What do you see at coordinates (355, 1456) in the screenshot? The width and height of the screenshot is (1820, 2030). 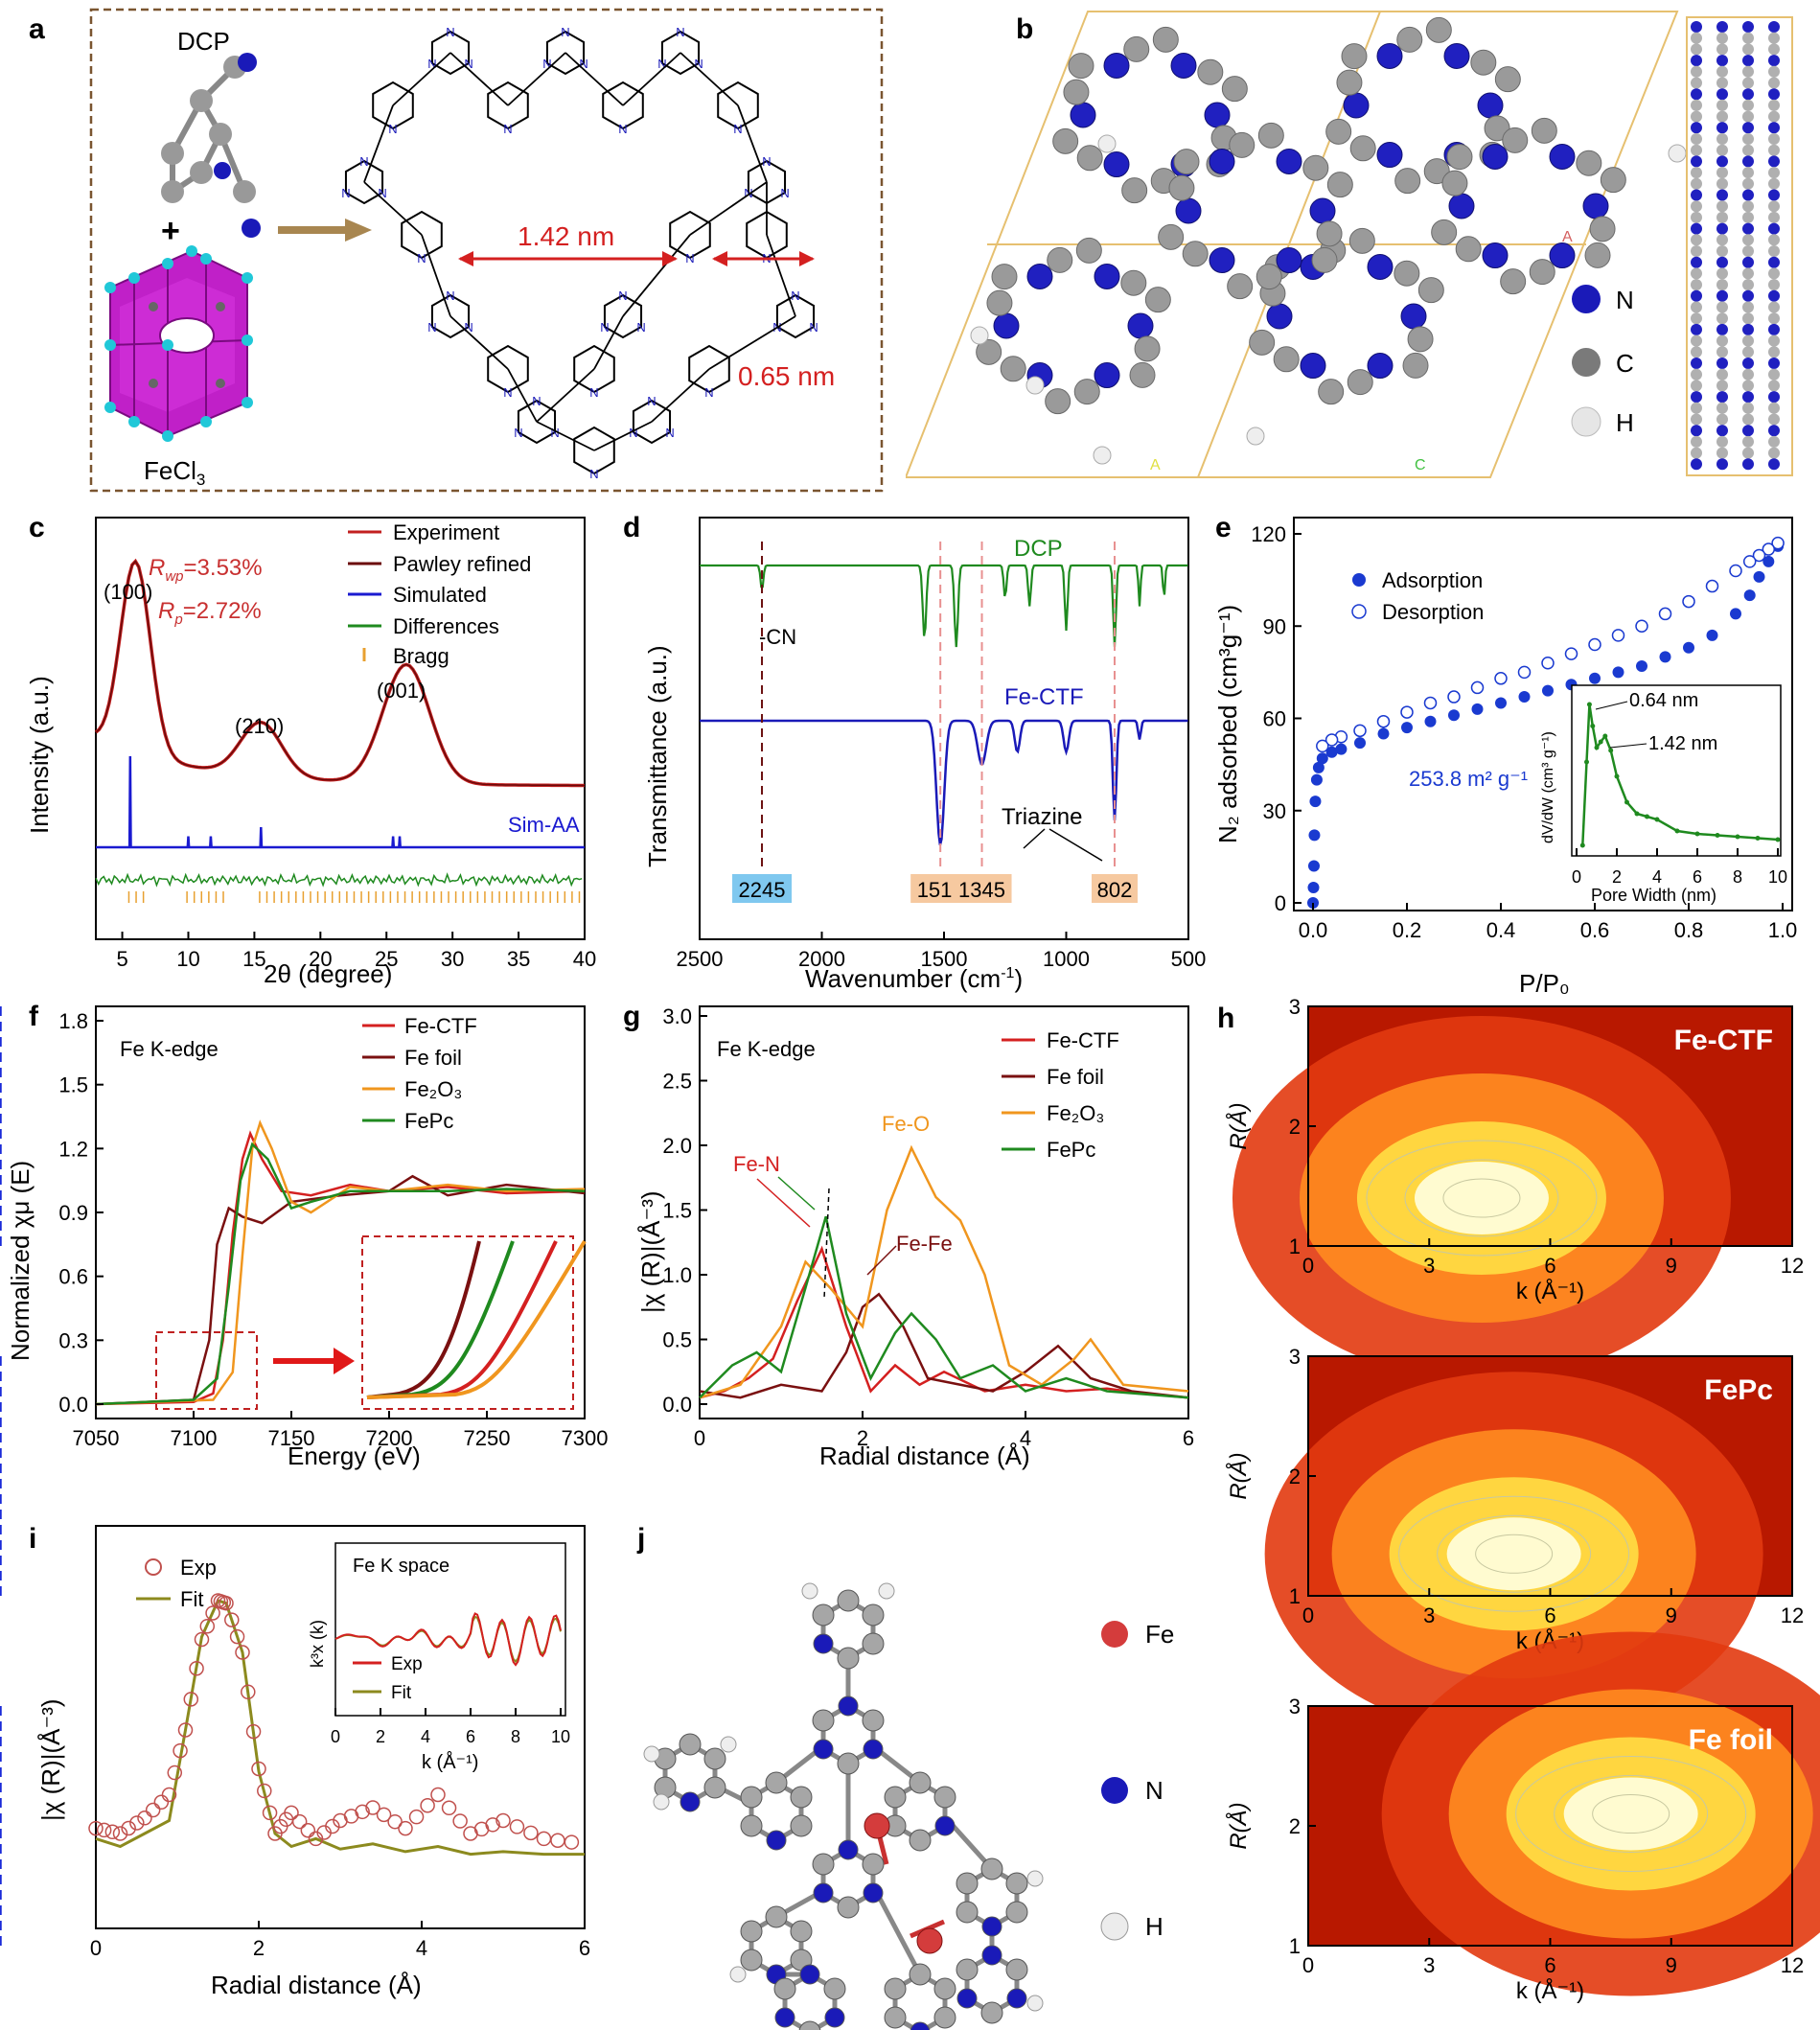 I see `panel-f-xlabel: Energy (eV)` at bounding box center [355, 1456].